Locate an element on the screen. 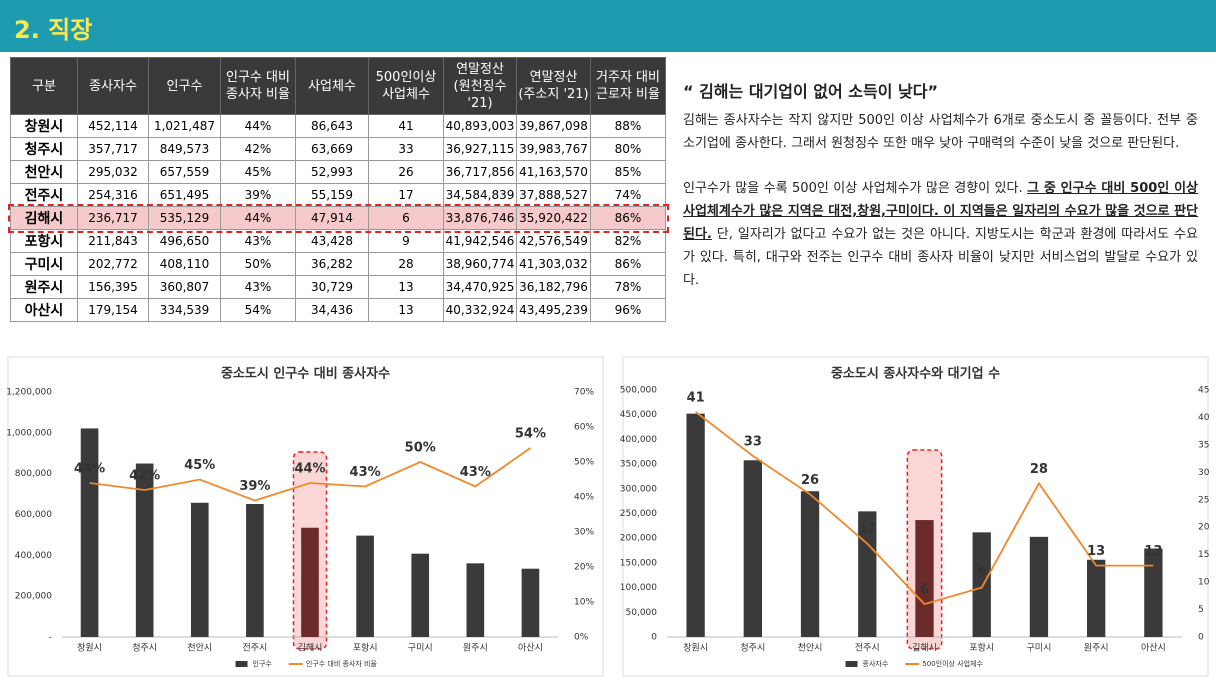  table-cell: 38,960,774 is located at coordinates (480, 264).